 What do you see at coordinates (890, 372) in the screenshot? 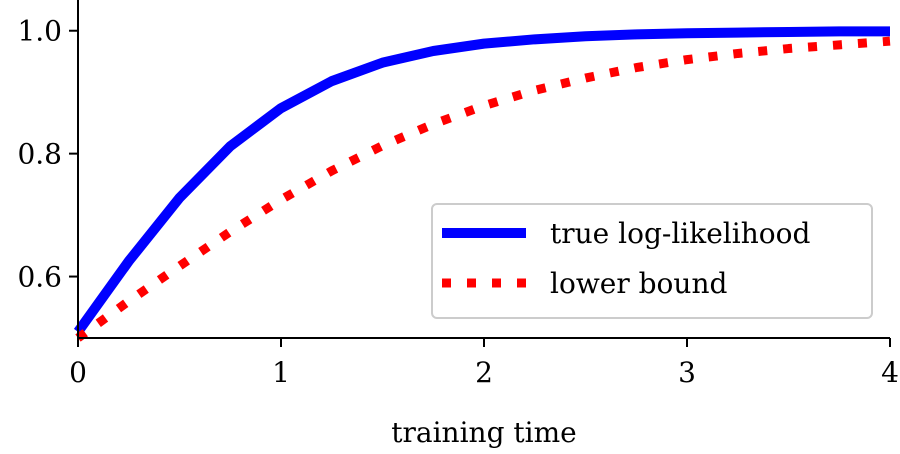
I see `x-tick-label-4: 4` at bounding box center [890, 372].